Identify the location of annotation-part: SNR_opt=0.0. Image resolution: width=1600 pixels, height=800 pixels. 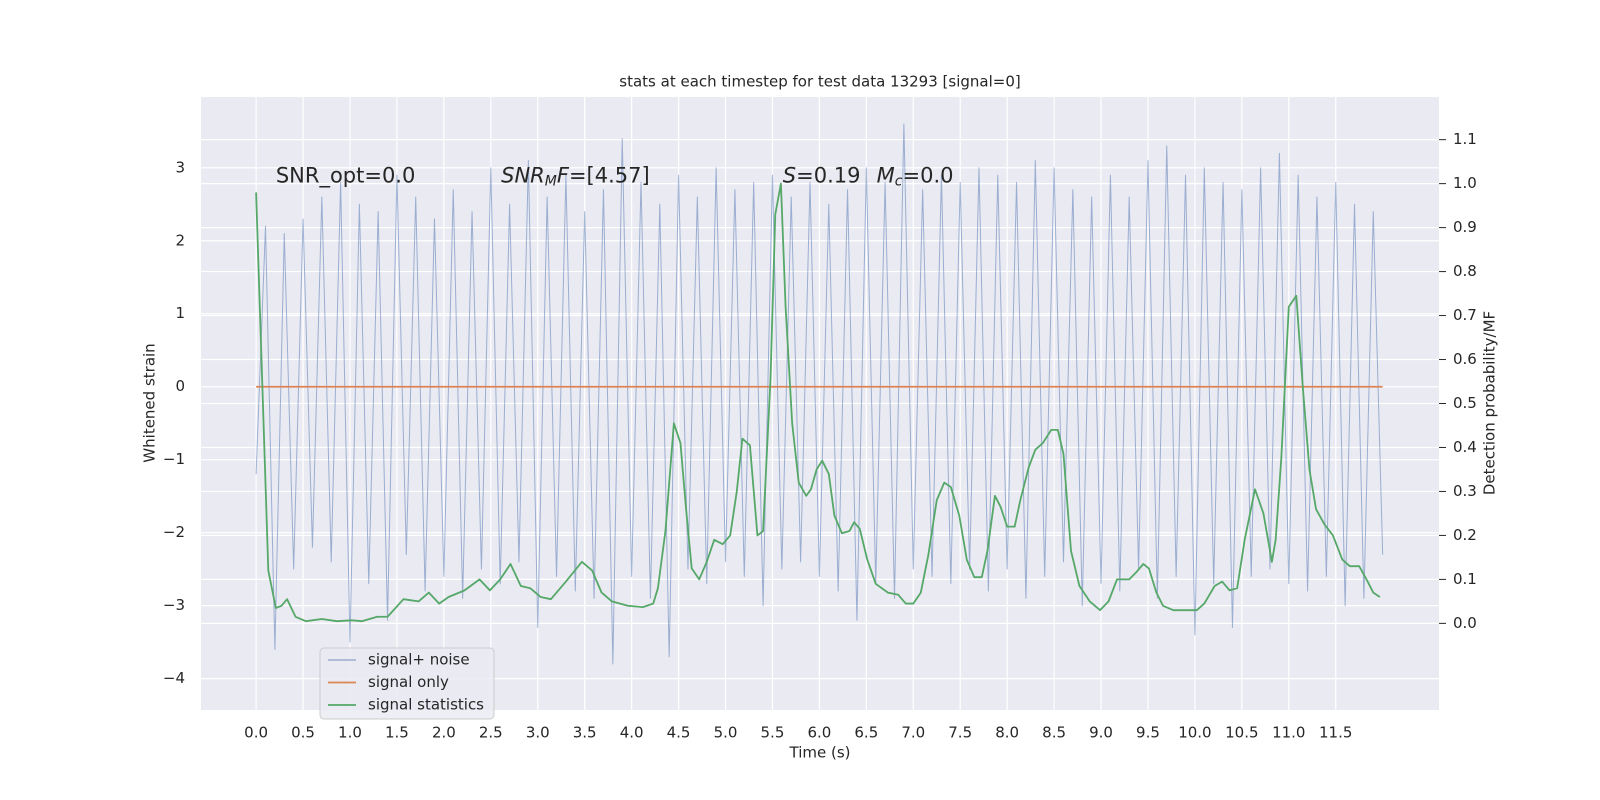
(346, 176).